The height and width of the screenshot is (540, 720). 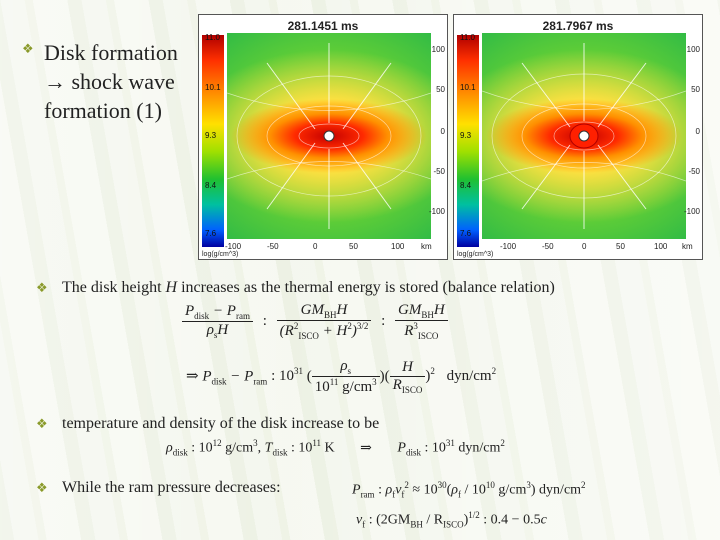 What do you see at coordinates (578, 26) in the screenshot?
I see `panel-time-label: 281.7967 ms` at bounding box center [578, 26].